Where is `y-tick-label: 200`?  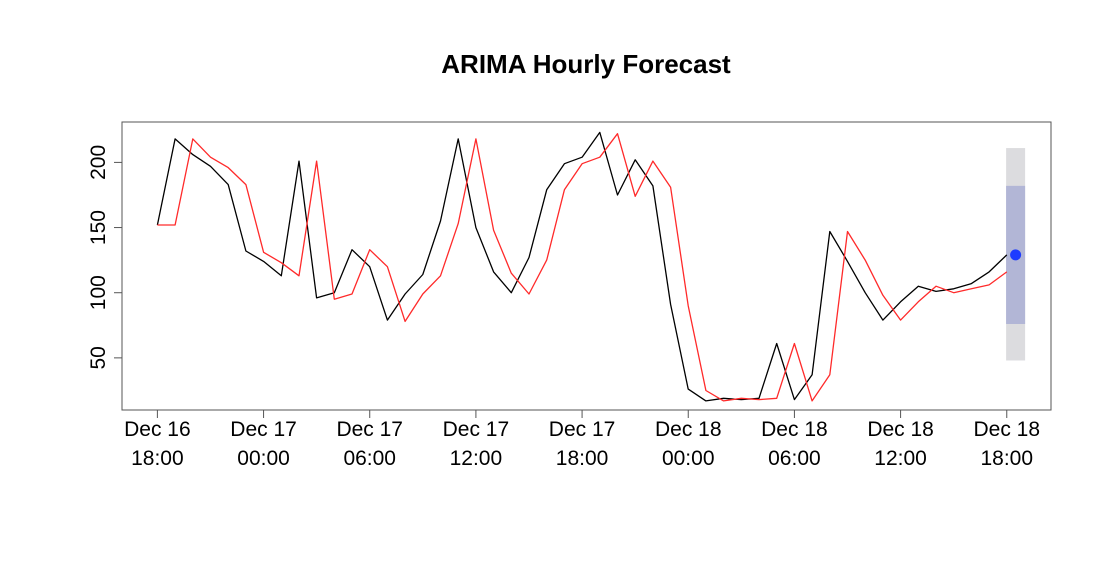
y-tick-label: 200 is located at coordinates (98, 162).